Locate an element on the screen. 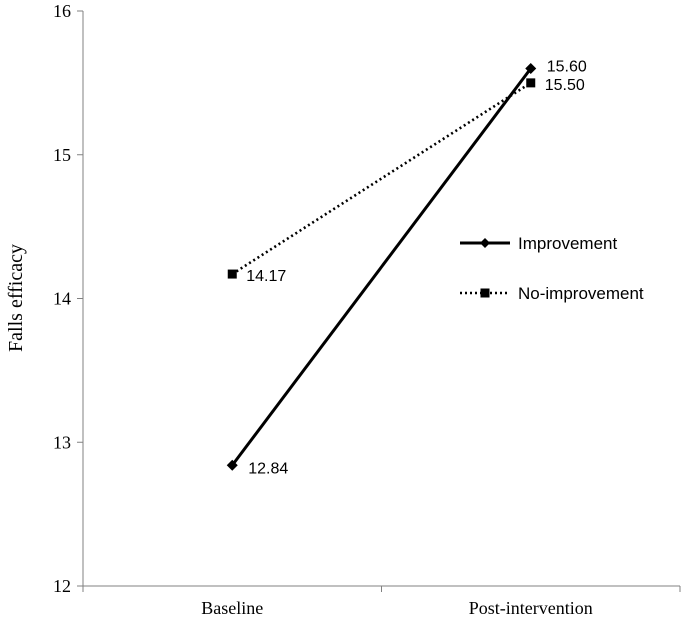  legend: Improvement No-improvement is located at coordinates (552, 268).